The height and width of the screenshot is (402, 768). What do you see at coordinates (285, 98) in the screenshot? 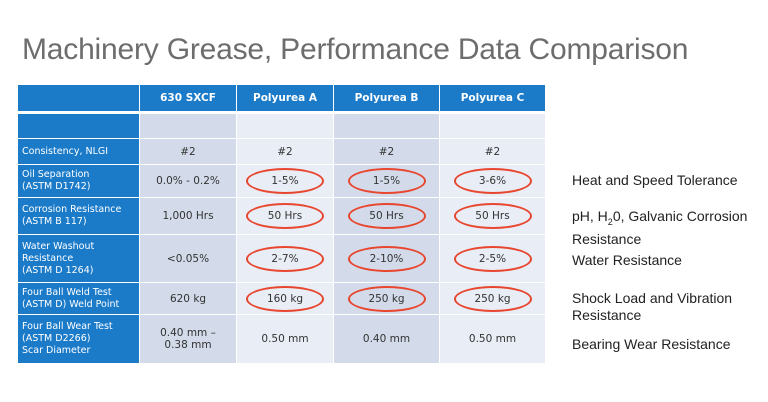
I see `header-polyurea-a: Polyurea A` at bounding box center [285, 98].